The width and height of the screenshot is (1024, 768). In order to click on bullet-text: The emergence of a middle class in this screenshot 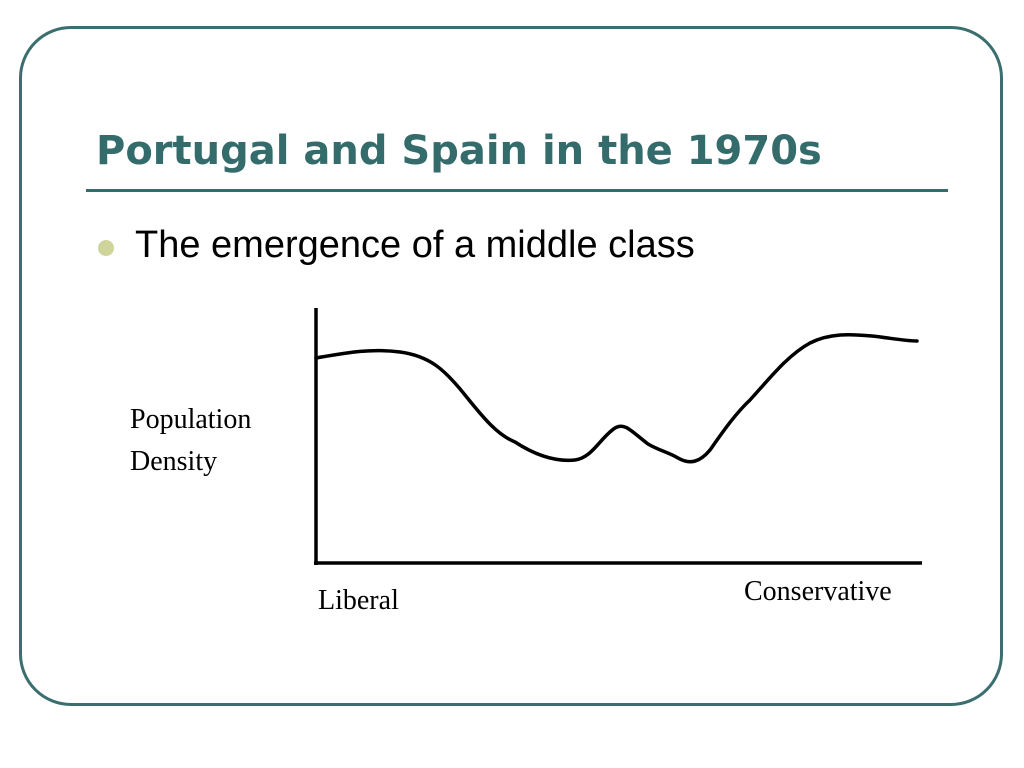, I will do `click(415, 245)`.